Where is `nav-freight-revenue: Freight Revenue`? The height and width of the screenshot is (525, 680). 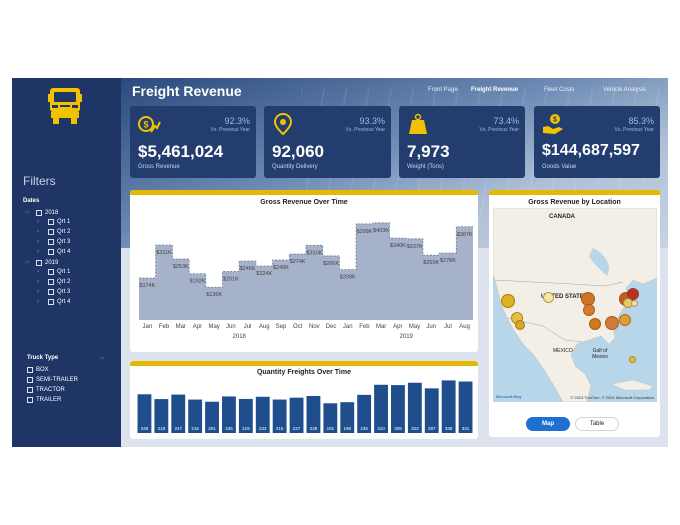 nav-freight-revenue: Freight Revenue is located at coordinates (495, 90).